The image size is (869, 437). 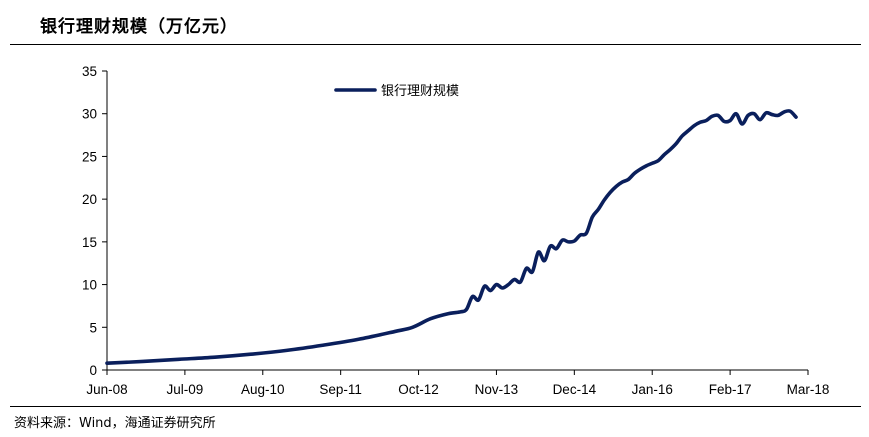 What do you see at coordinates (139, 27) in the screenshot?
I see `chart-title: 银行理财规模（万亿元）` at bounding box center [139, 27].